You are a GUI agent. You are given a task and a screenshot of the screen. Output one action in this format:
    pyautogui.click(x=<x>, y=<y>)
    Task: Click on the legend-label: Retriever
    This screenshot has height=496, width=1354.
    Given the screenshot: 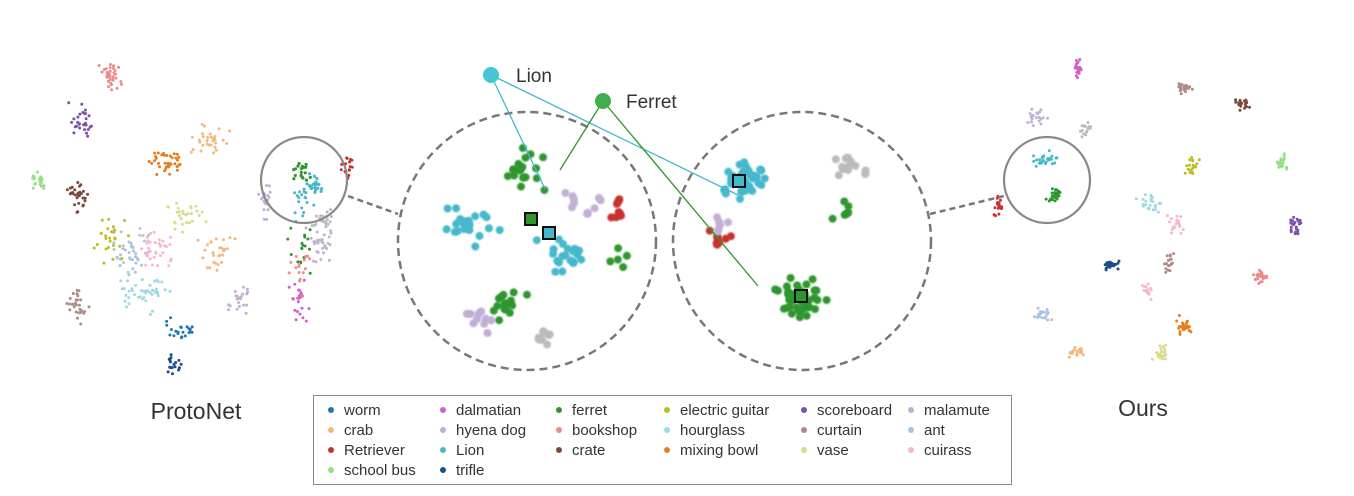 What is the action you would take?
    pyautogui.click(x=374, y=451)
    